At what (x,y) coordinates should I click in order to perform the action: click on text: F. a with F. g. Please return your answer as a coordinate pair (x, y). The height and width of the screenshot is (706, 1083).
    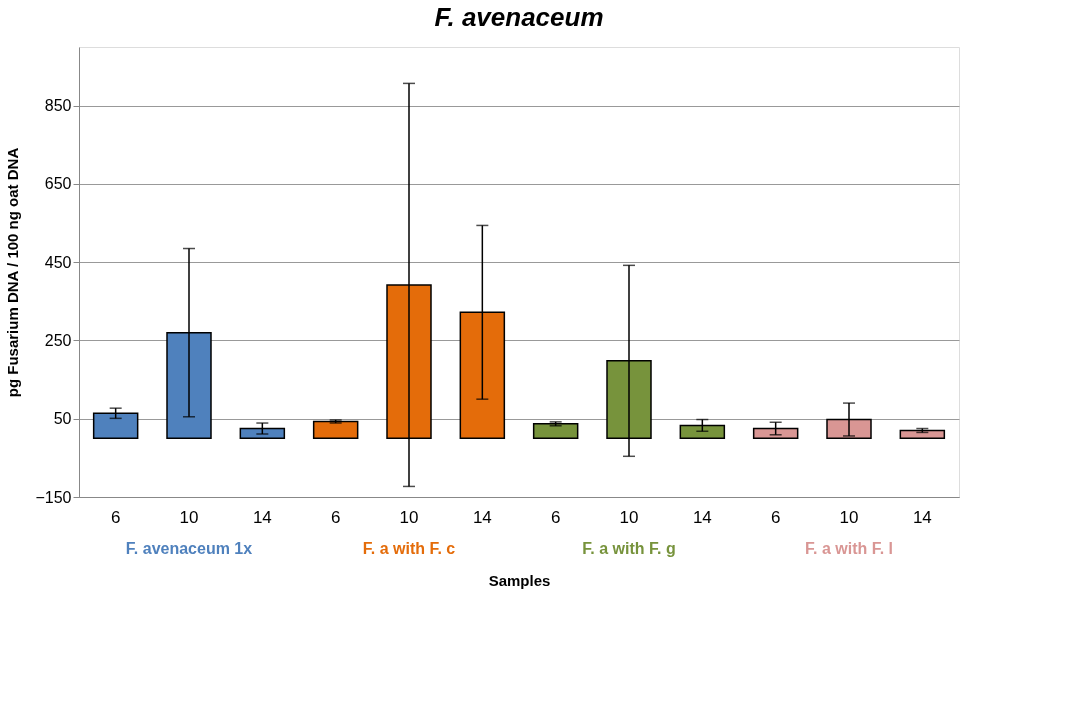
    Looking at the image, I should click on (629, 548).